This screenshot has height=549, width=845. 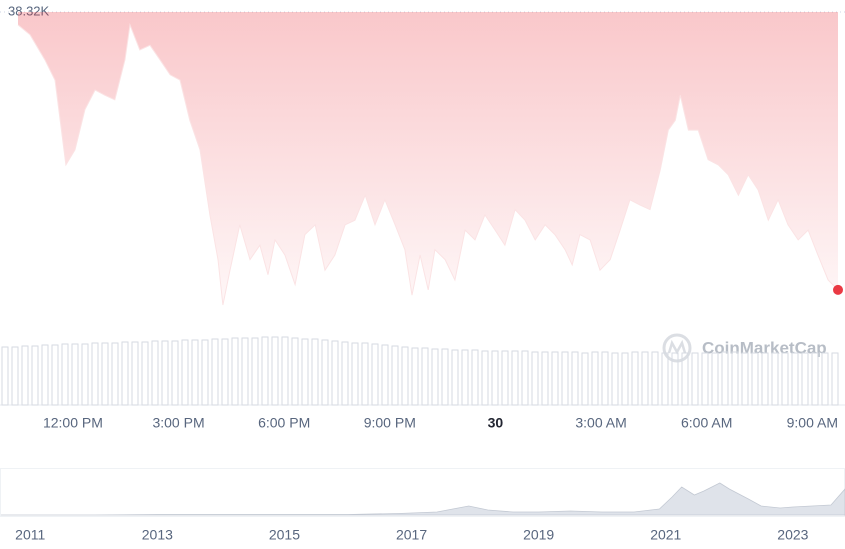 What do you see at coordinates (812, 423) in the screenshot?
I see `x-tick-label: 9:00 AM` at bounding box center [812, 423].